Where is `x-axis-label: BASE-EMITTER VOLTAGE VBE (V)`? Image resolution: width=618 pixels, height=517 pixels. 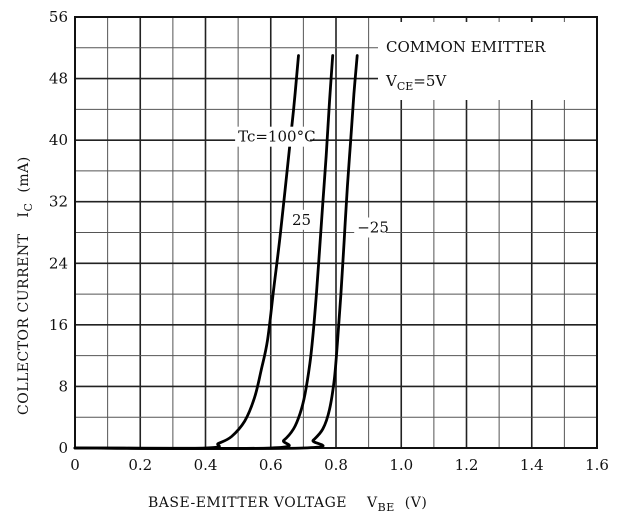 x-axis-label: BASE-EMITTER VOLTAGE VBE (V) is located at coordinates (287, 504).